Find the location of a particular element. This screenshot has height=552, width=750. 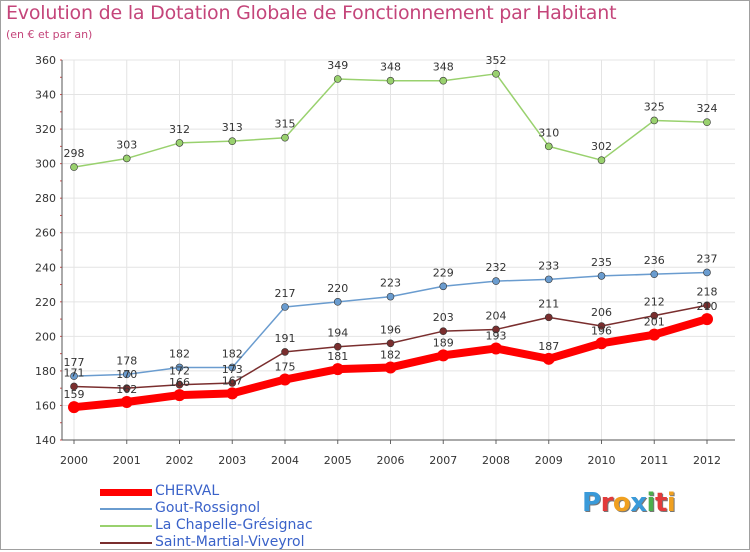

y-tick-label: 340 is located at coordinates (45, 95).